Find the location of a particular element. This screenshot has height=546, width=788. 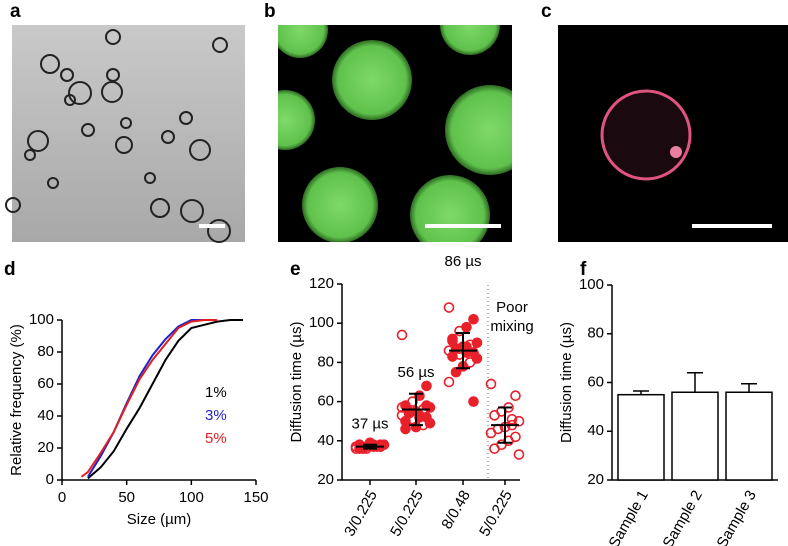

micrograph-a is located at coordinates (125, 134).